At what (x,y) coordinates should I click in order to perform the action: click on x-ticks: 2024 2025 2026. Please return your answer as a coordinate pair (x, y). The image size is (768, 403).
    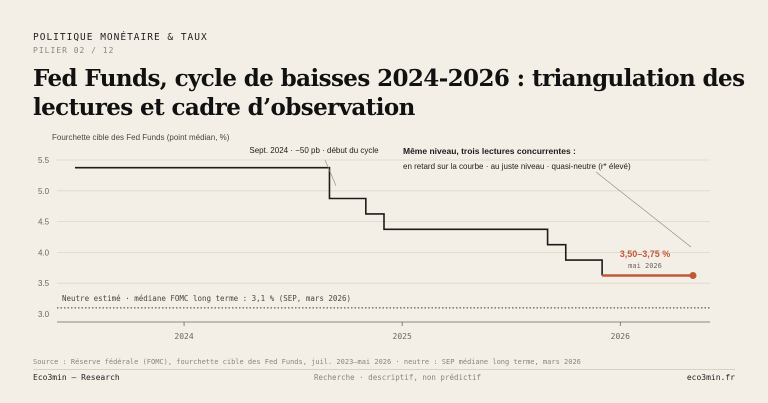
    Looking at the image, I should click on (402, 331).